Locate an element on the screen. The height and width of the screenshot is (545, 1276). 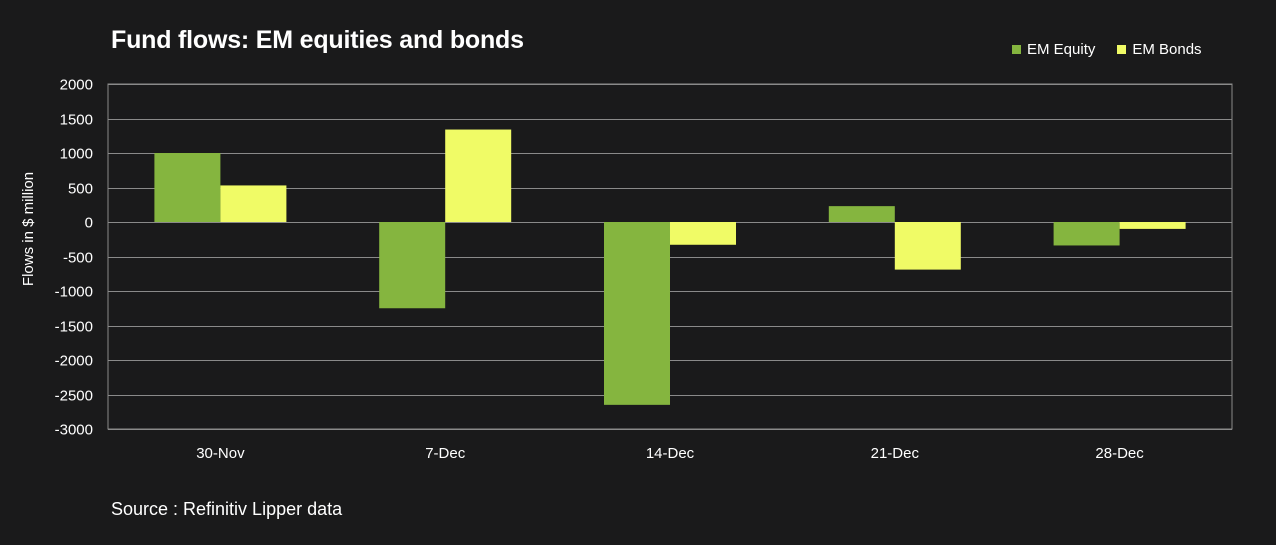
y-tick-label: -3000 is located at coordinates (74, 430).